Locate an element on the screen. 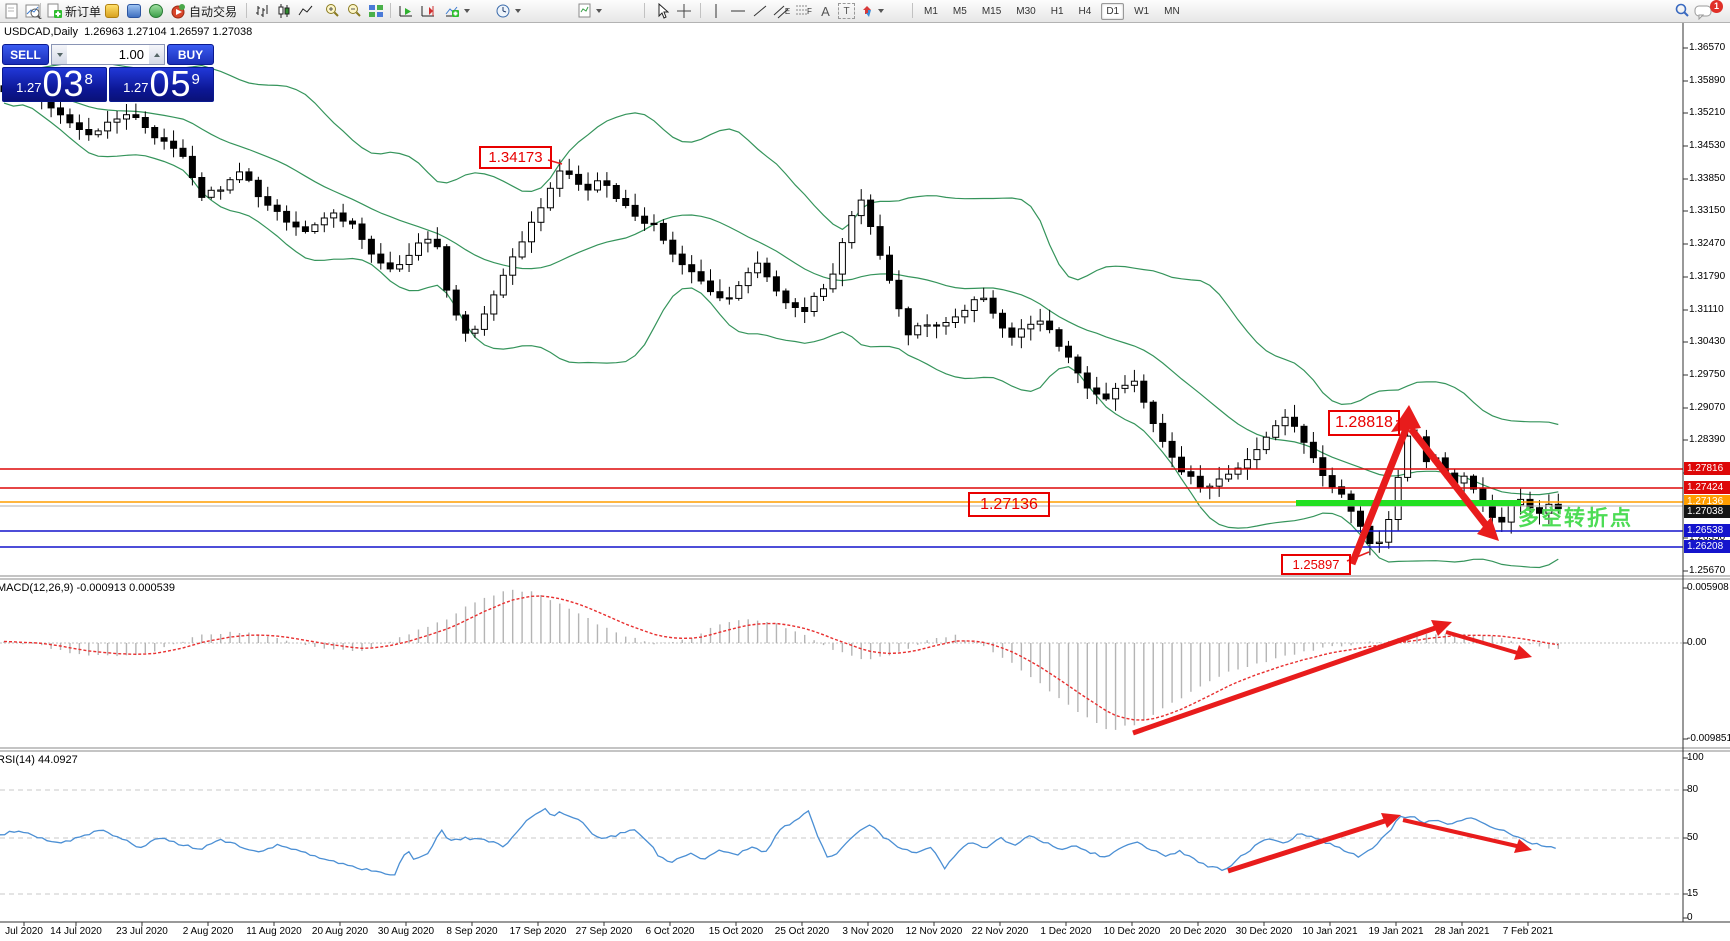  toolbar-file-group is located at coordinates (22, 11).